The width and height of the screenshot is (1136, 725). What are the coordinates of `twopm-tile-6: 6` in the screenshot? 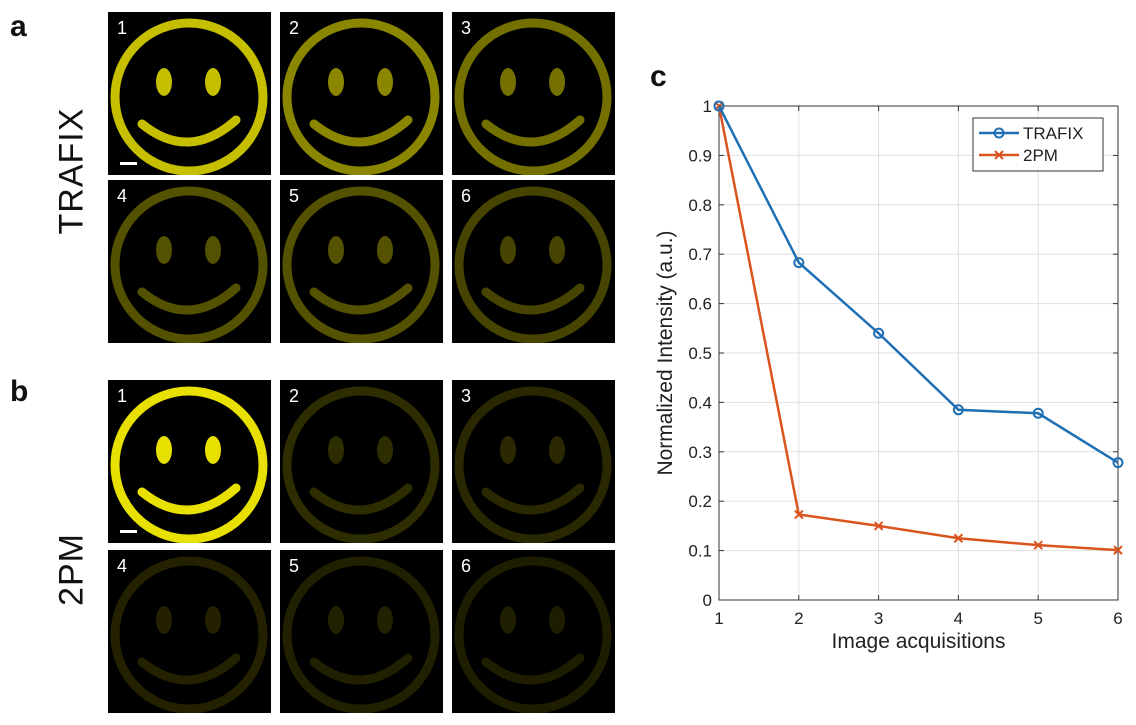 It's located at (533, 631).